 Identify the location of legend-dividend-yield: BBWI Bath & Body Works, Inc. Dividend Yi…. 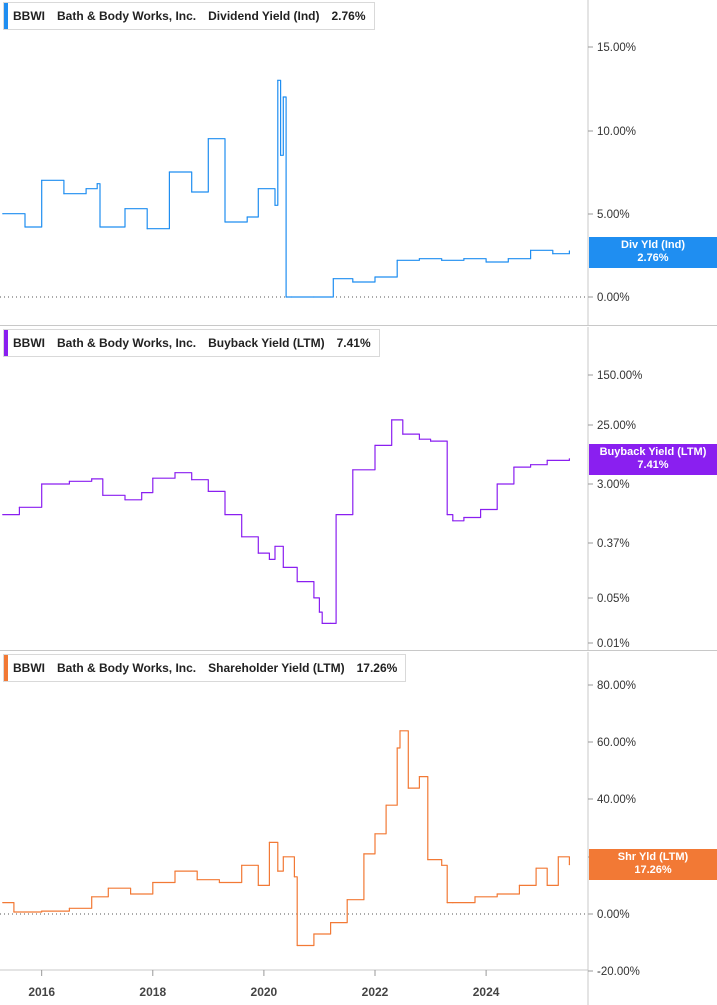
(189, 16).